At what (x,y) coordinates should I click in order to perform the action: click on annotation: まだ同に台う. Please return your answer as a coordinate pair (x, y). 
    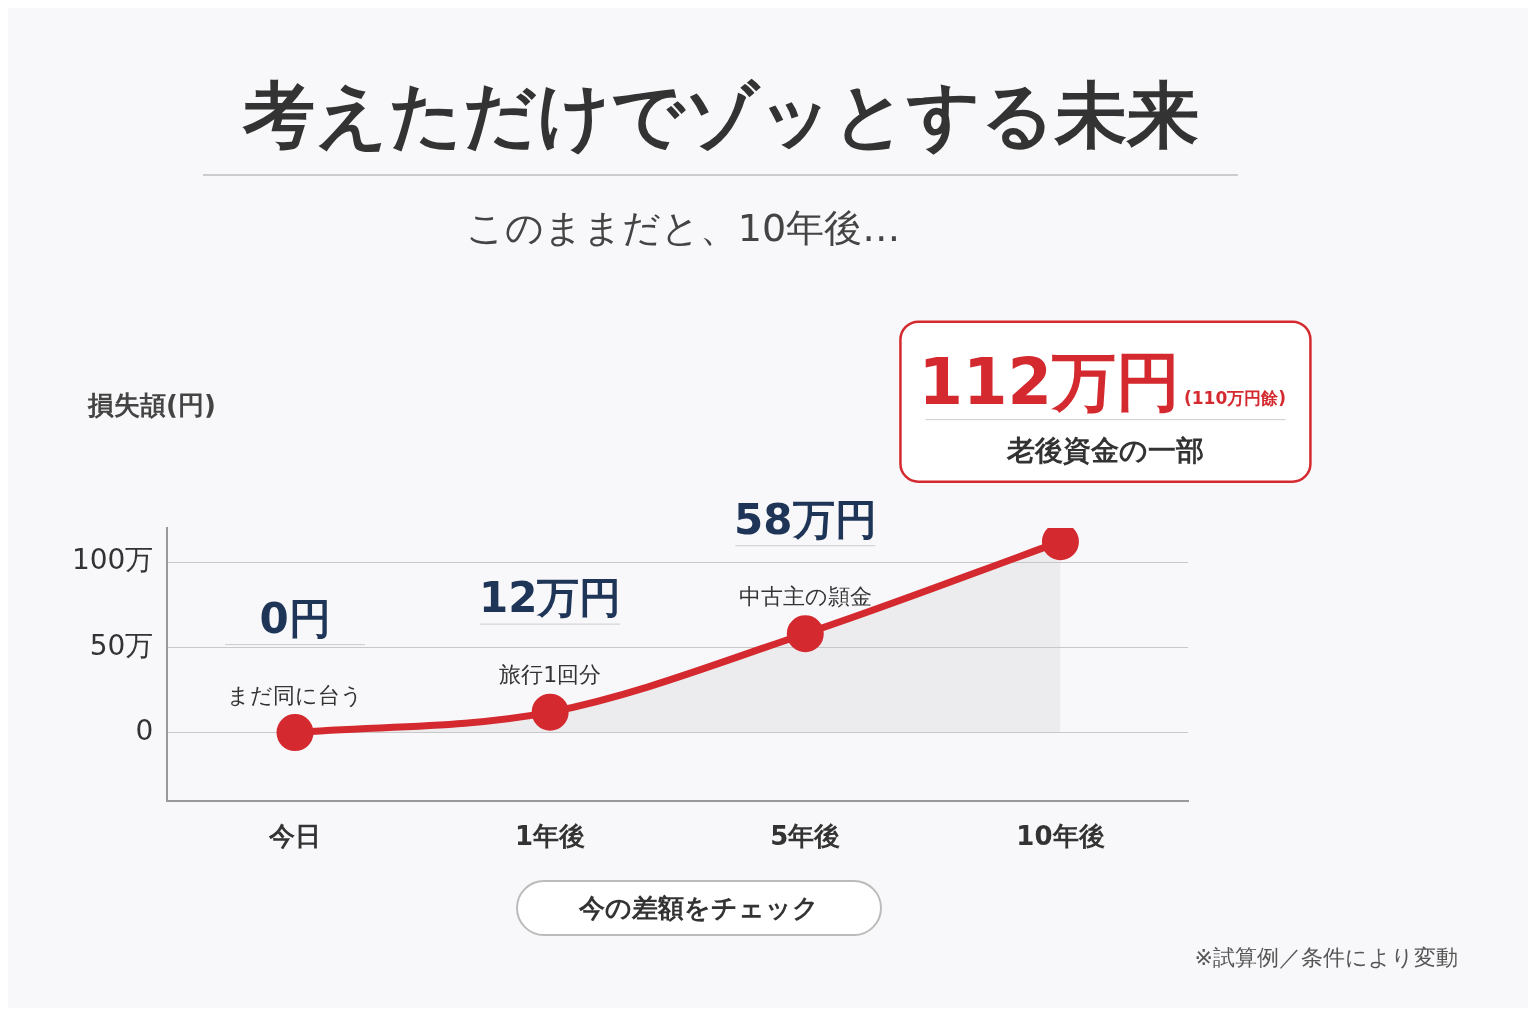
    Looking at the image, I should click on (295, 695).